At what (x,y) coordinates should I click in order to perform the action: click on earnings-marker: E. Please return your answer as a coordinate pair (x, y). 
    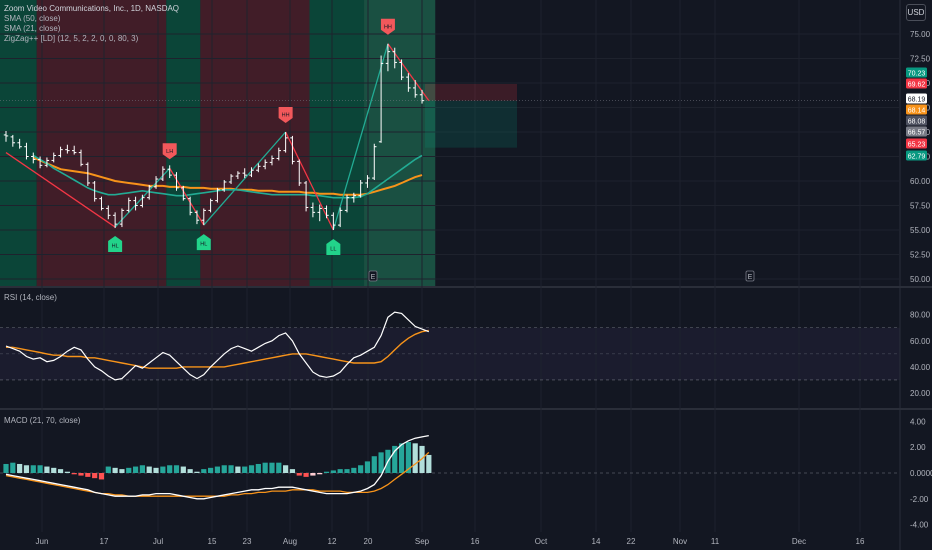
    Looking at the image, I should click on (373, 276).